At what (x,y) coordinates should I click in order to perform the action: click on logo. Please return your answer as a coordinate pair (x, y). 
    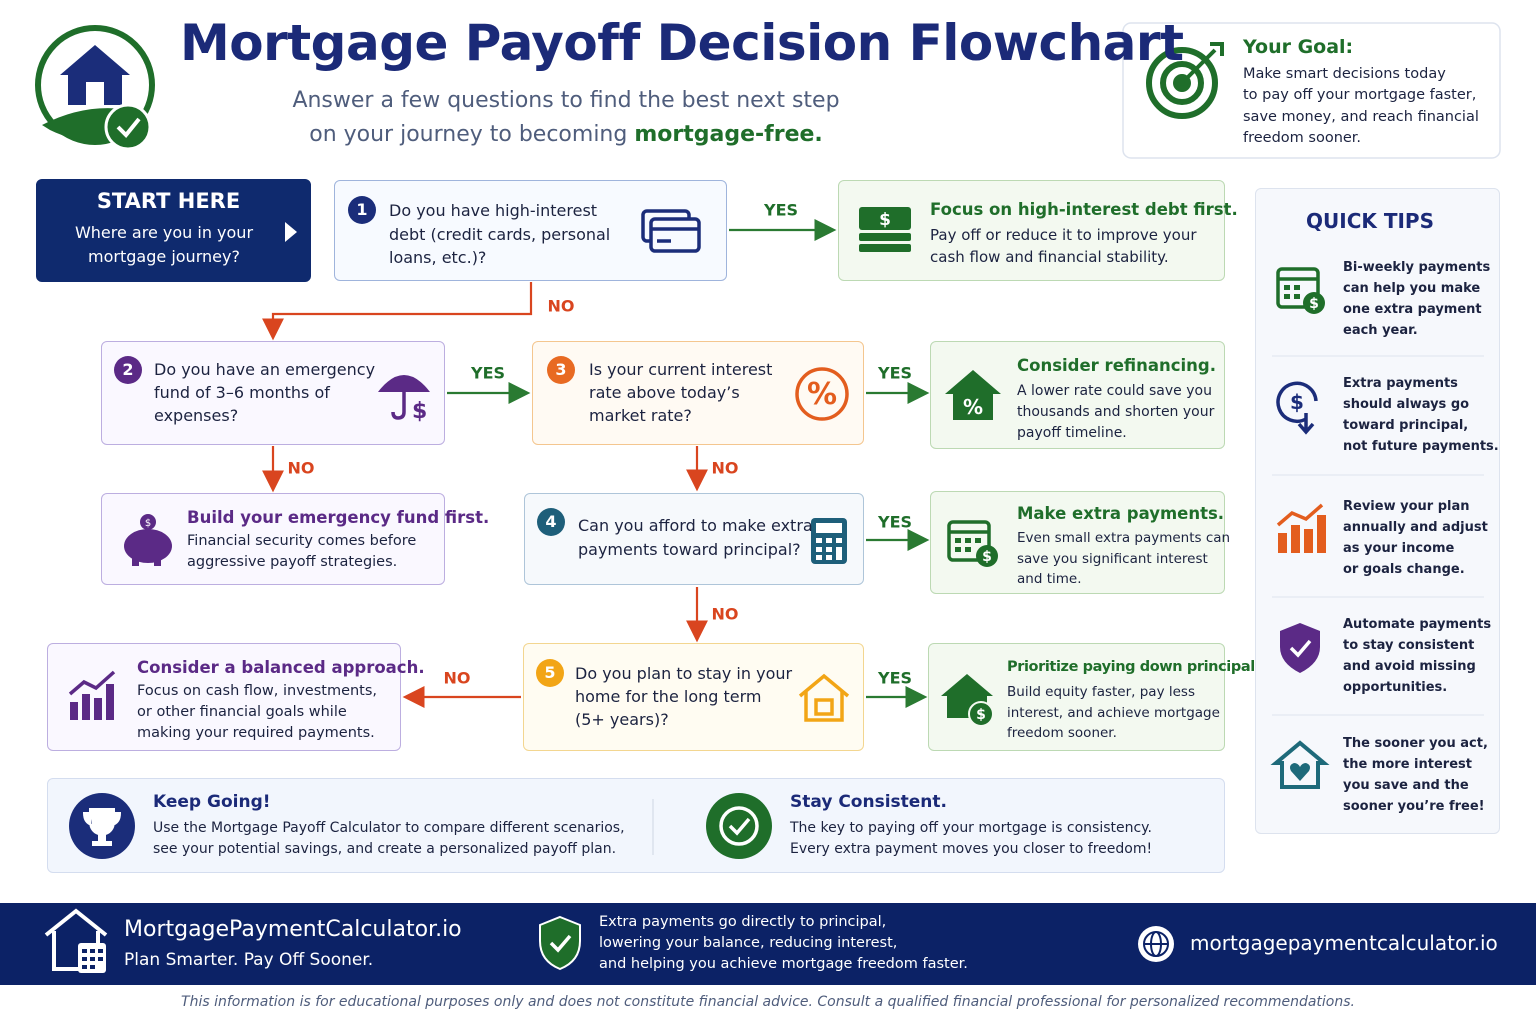
    Looking at the image, I should click on (95, 88).